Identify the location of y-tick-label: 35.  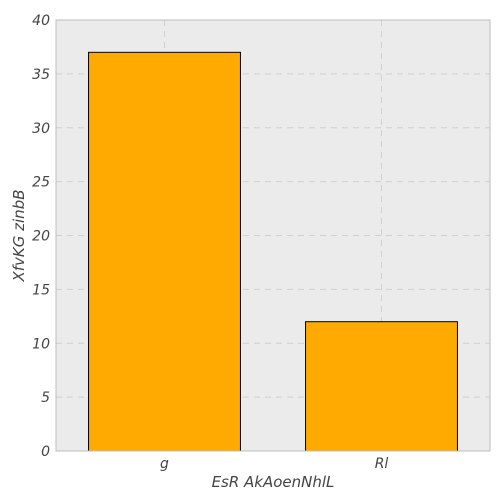
(41, 75).